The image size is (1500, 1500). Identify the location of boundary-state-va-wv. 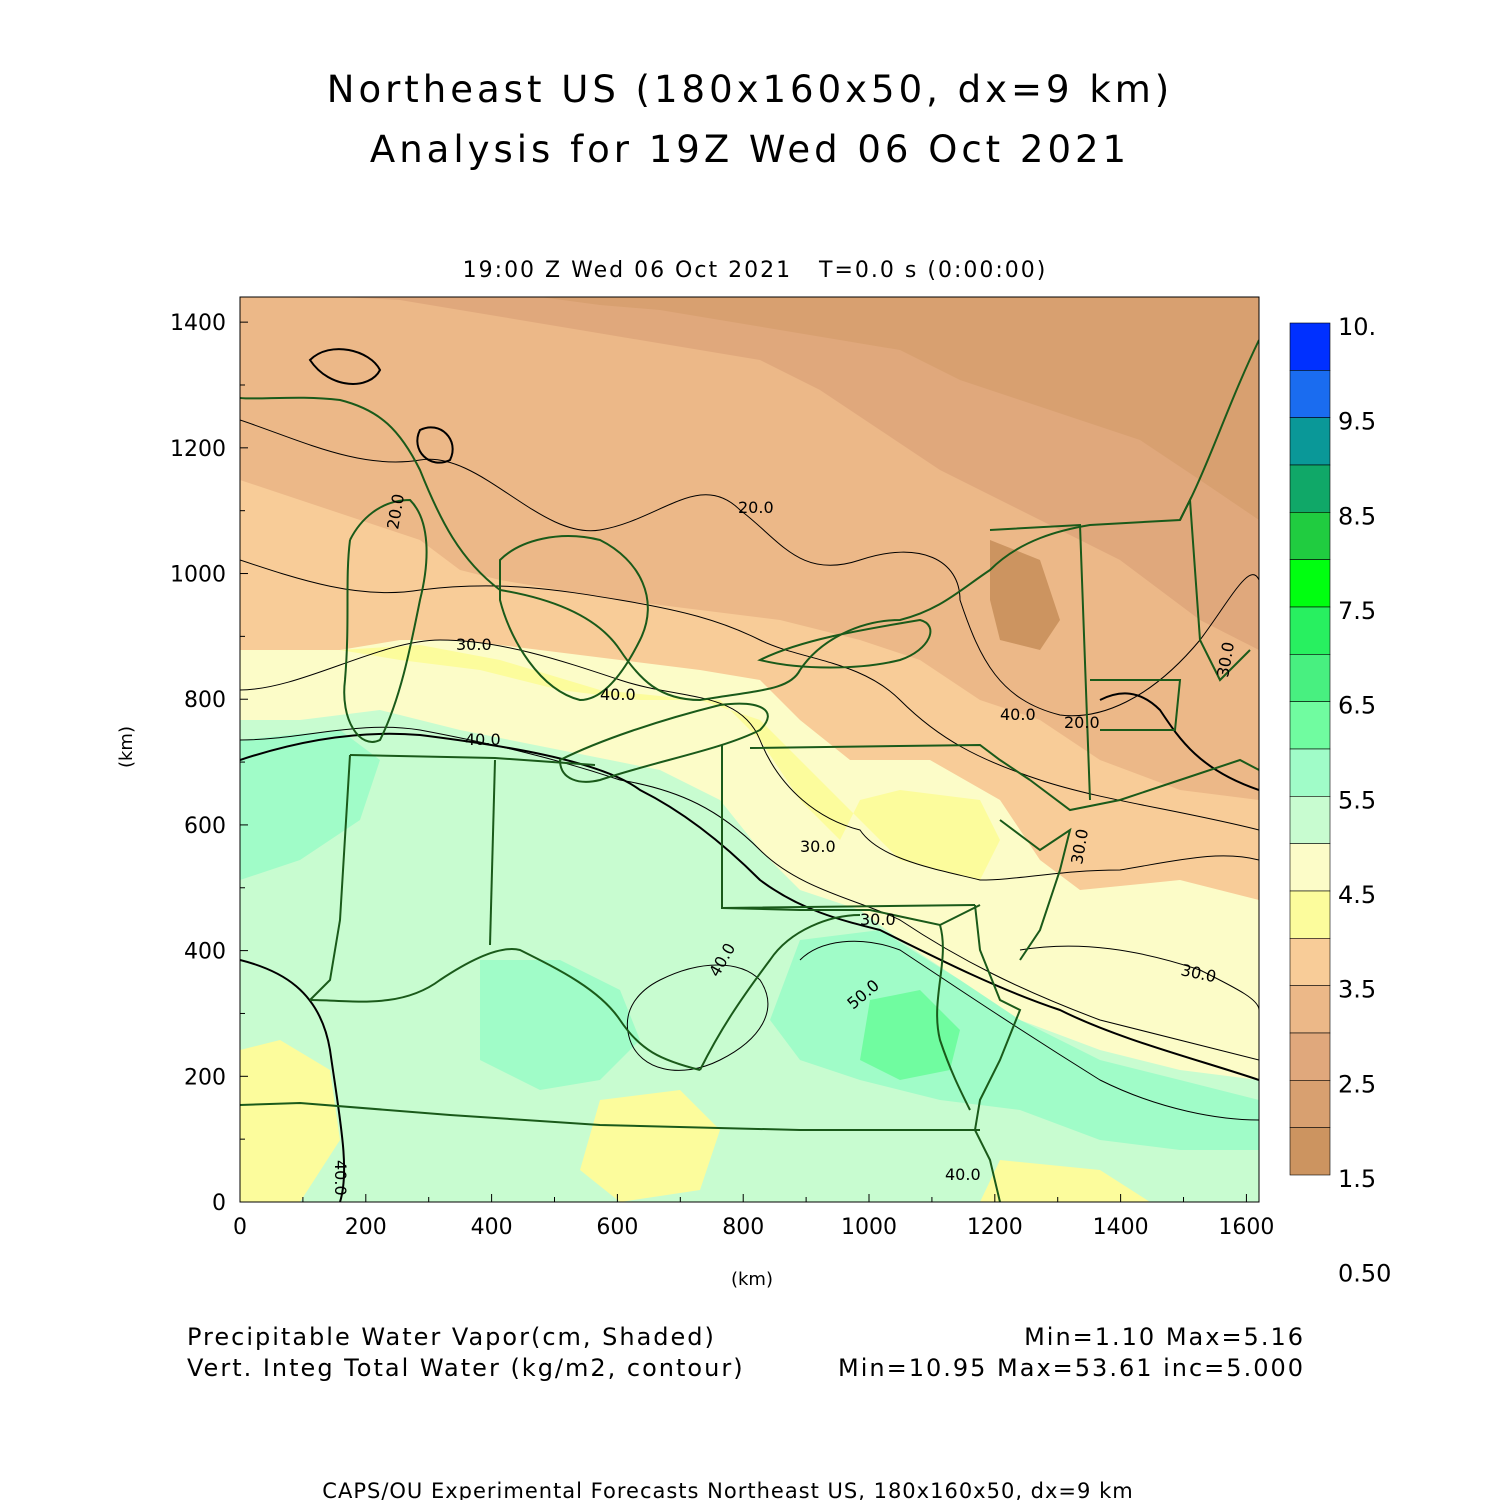
(780, 992).